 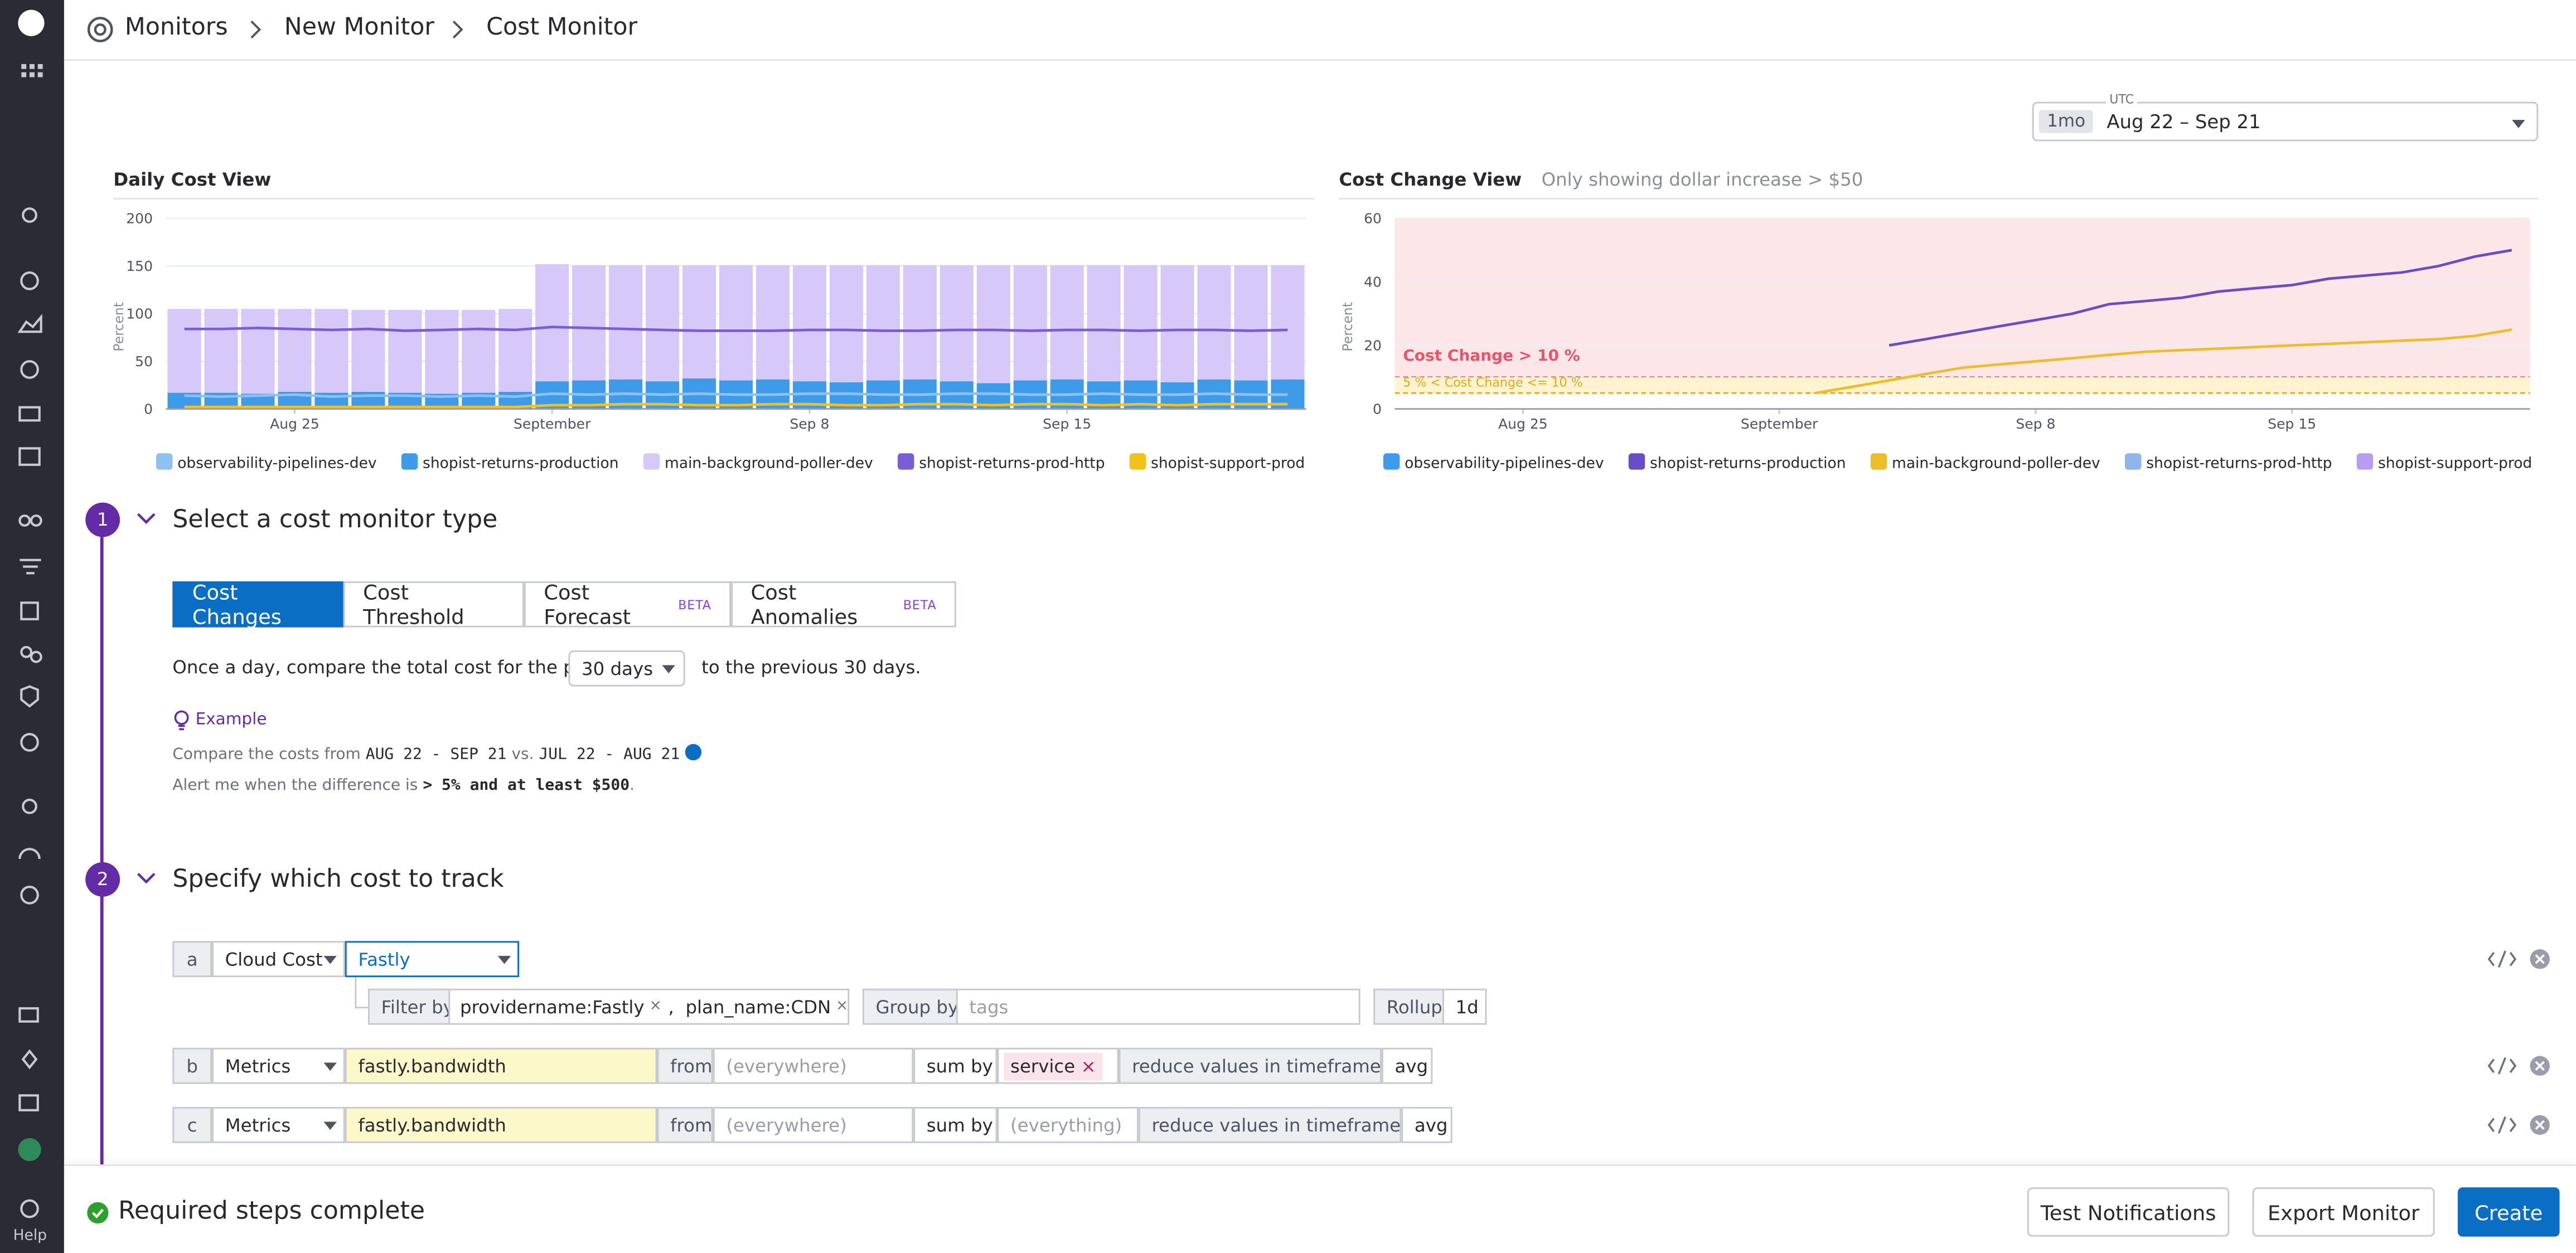 What do you see at coordinates (2184, 121) in the screenshot?
I see `time-range: Aug 22 – Sep 21` at bounding box center [2184, 121].